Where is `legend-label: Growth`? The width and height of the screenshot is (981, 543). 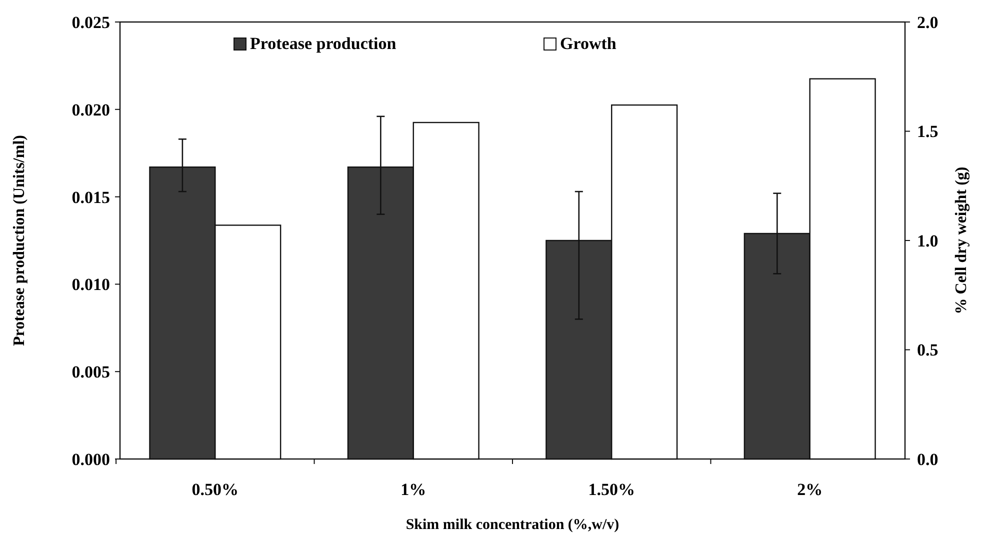
legend-label: Growth is located at coordinates (588, 43).